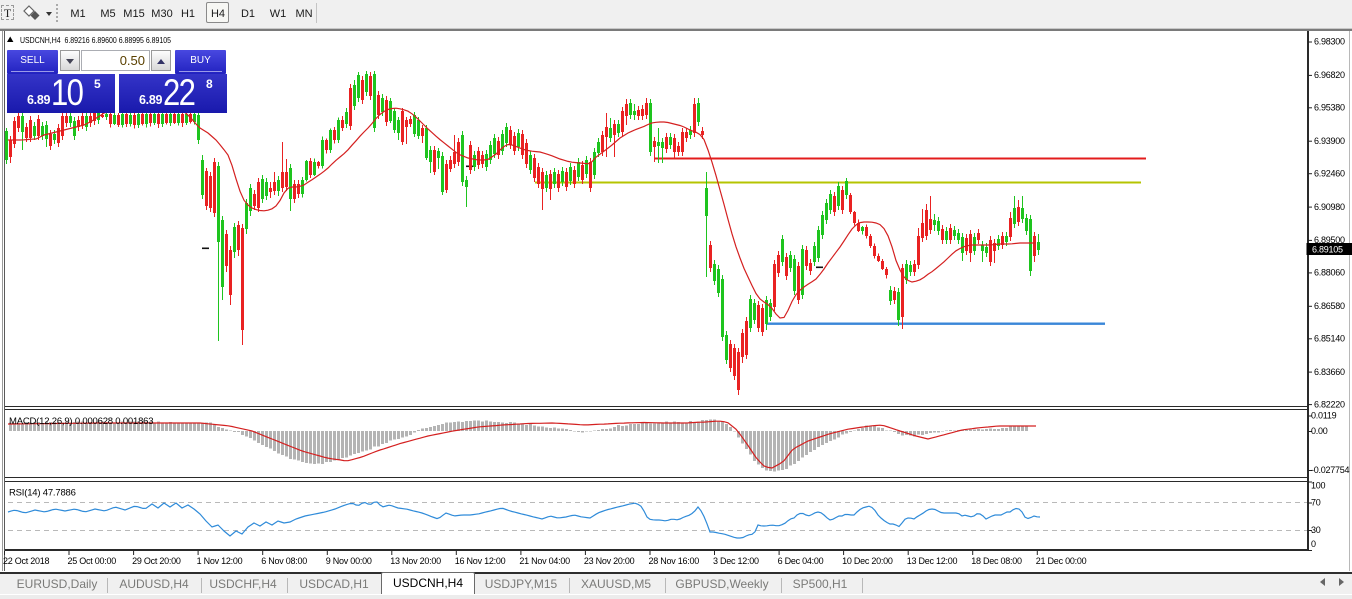  I want to click on svg-text: 70, so click(1316, 503).